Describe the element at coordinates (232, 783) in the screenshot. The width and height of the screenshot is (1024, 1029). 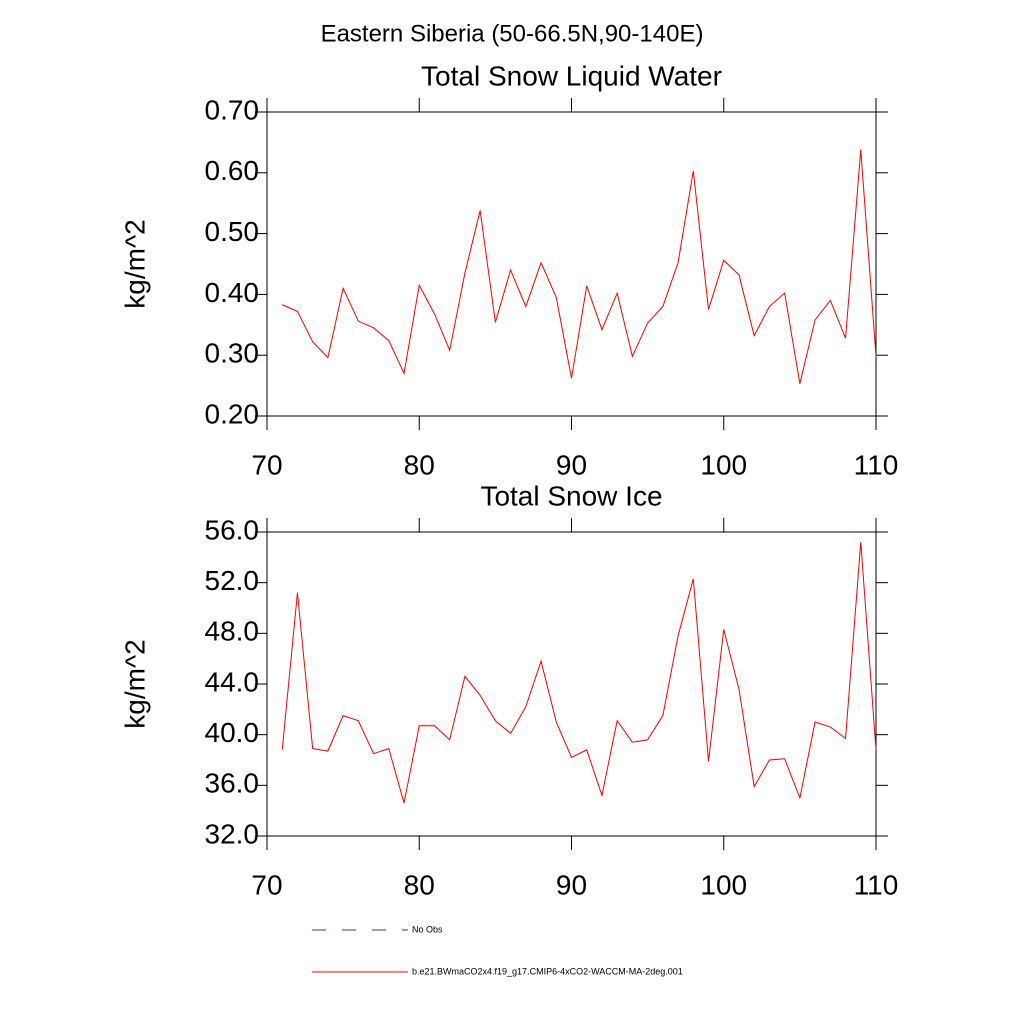
I see `y-tick-label: 36.0` at that location.